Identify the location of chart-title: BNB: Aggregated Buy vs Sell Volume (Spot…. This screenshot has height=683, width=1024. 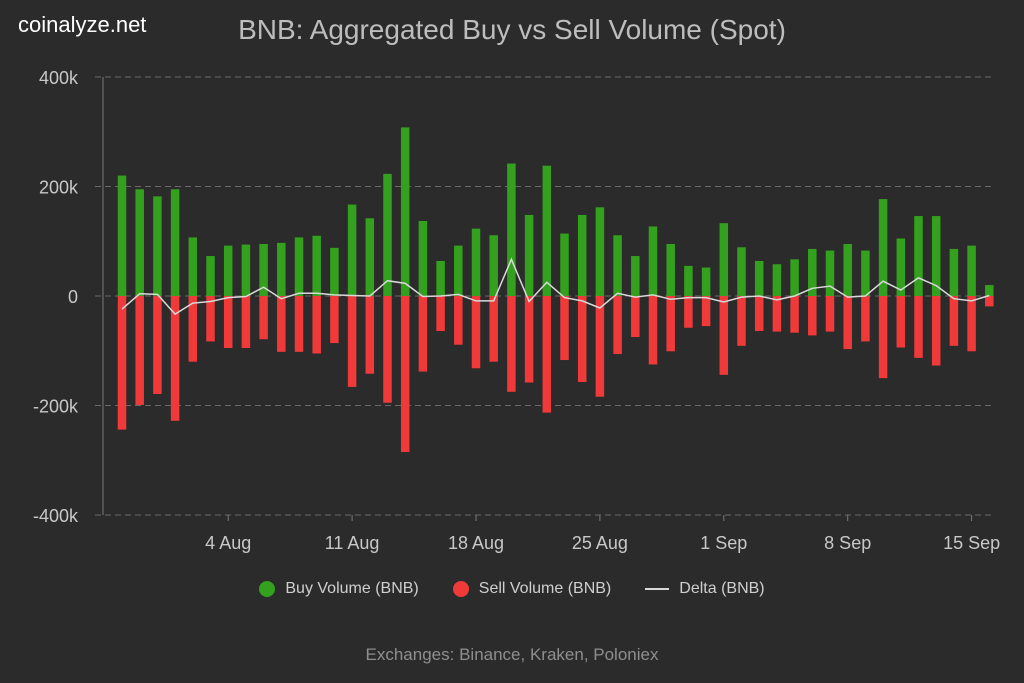
(512, 29).